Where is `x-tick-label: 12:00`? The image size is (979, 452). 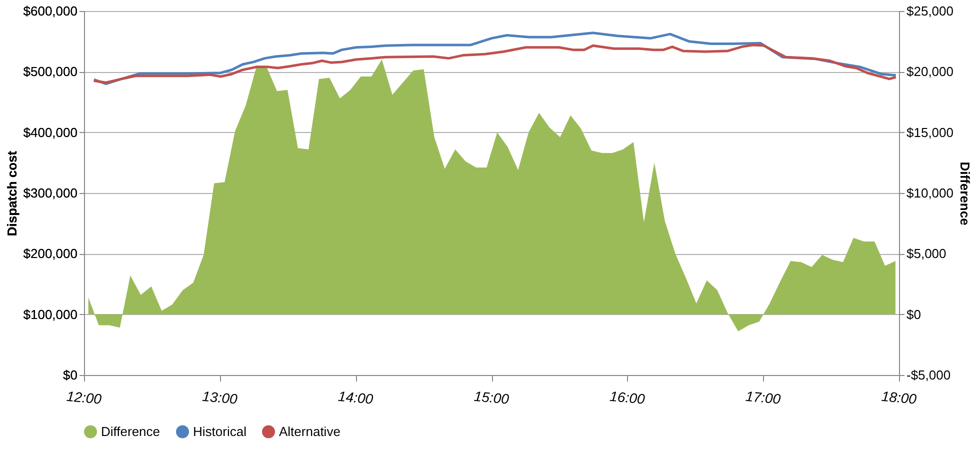
x-tick-label: 12:00 is located at coordinates (84, 397).